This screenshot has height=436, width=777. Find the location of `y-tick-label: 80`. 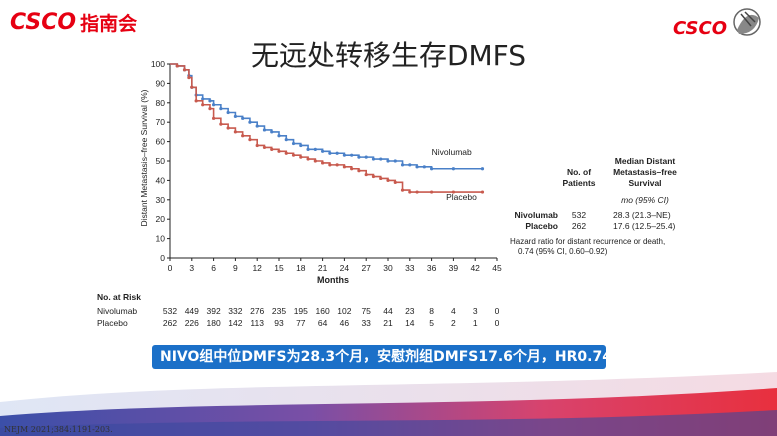

y-tick-label: 80 is located at coordinates (161, 103).